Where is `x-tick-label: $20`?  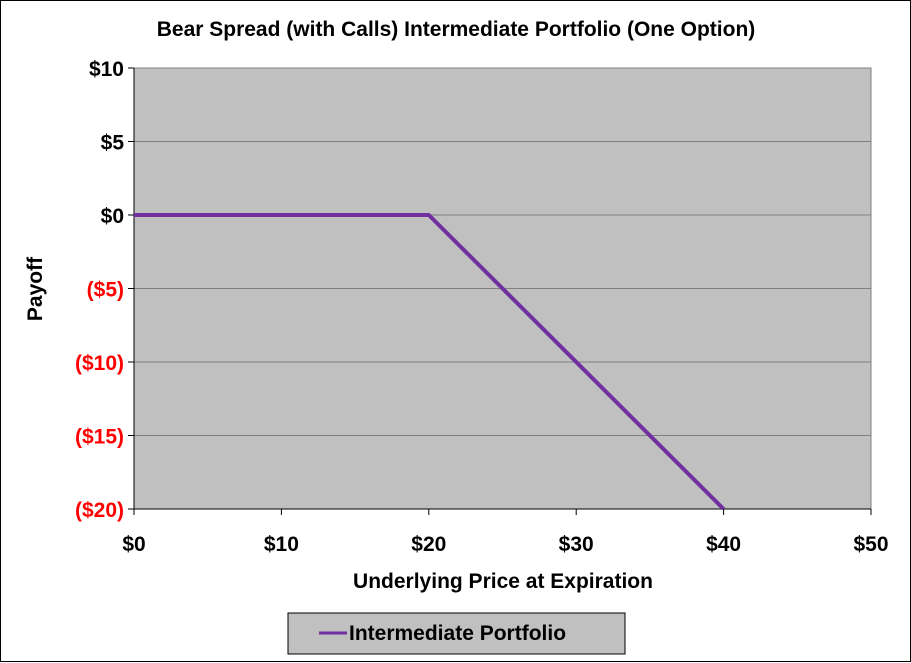 x-tick-label: $20 is located at coordinates (428, 544).